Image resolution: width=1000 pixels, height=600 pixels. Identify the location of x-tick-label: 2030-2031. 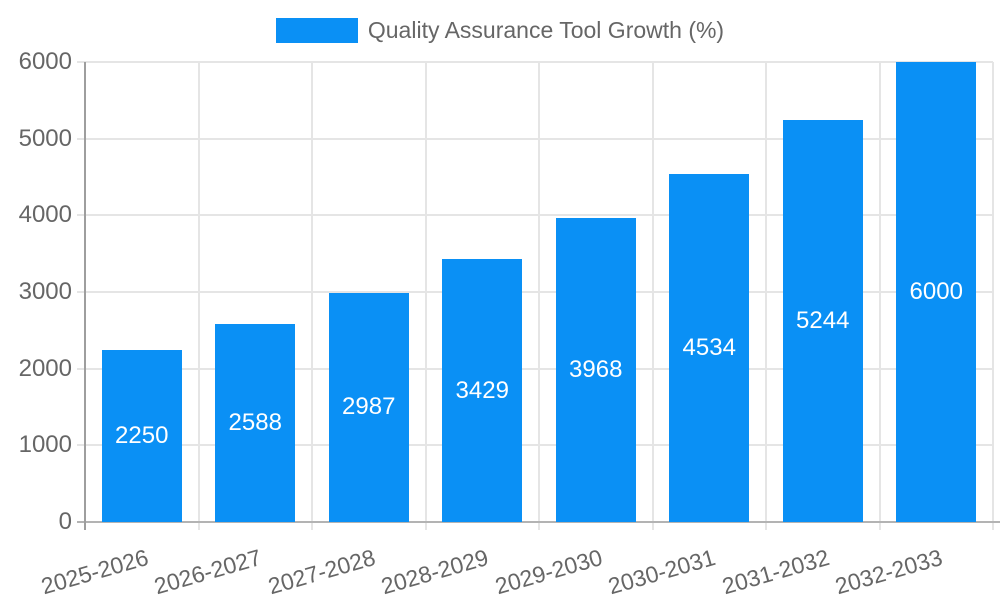
(662, 572).